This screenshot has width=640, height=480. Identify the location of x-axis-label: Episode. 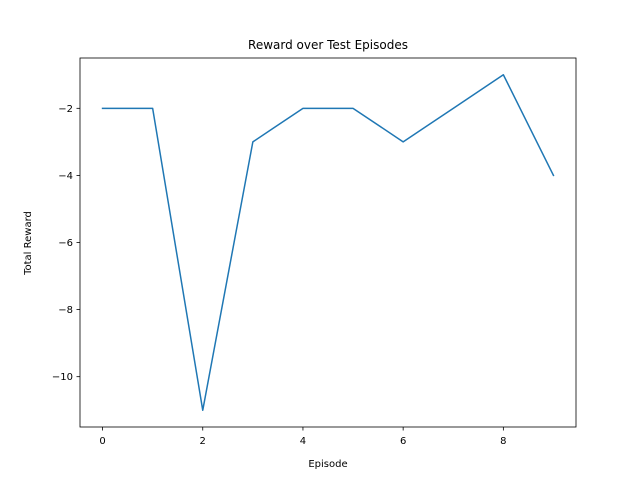
(327, 464).